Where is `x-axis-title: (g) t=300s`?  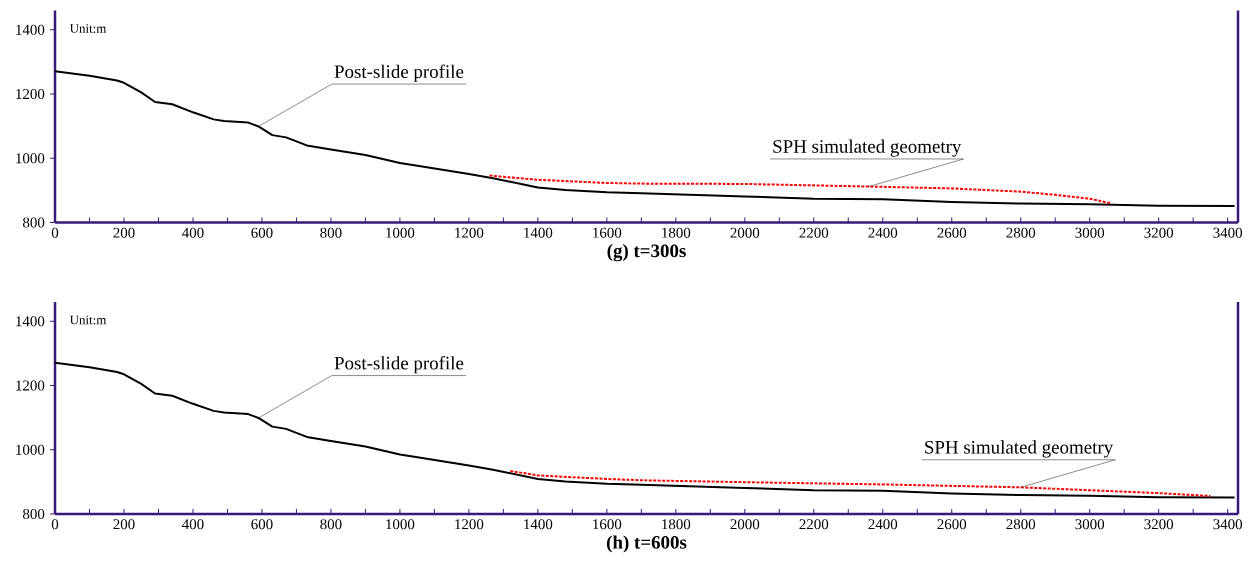 x-axis-title: (g) t=300s is located at coordinates (646, 252).